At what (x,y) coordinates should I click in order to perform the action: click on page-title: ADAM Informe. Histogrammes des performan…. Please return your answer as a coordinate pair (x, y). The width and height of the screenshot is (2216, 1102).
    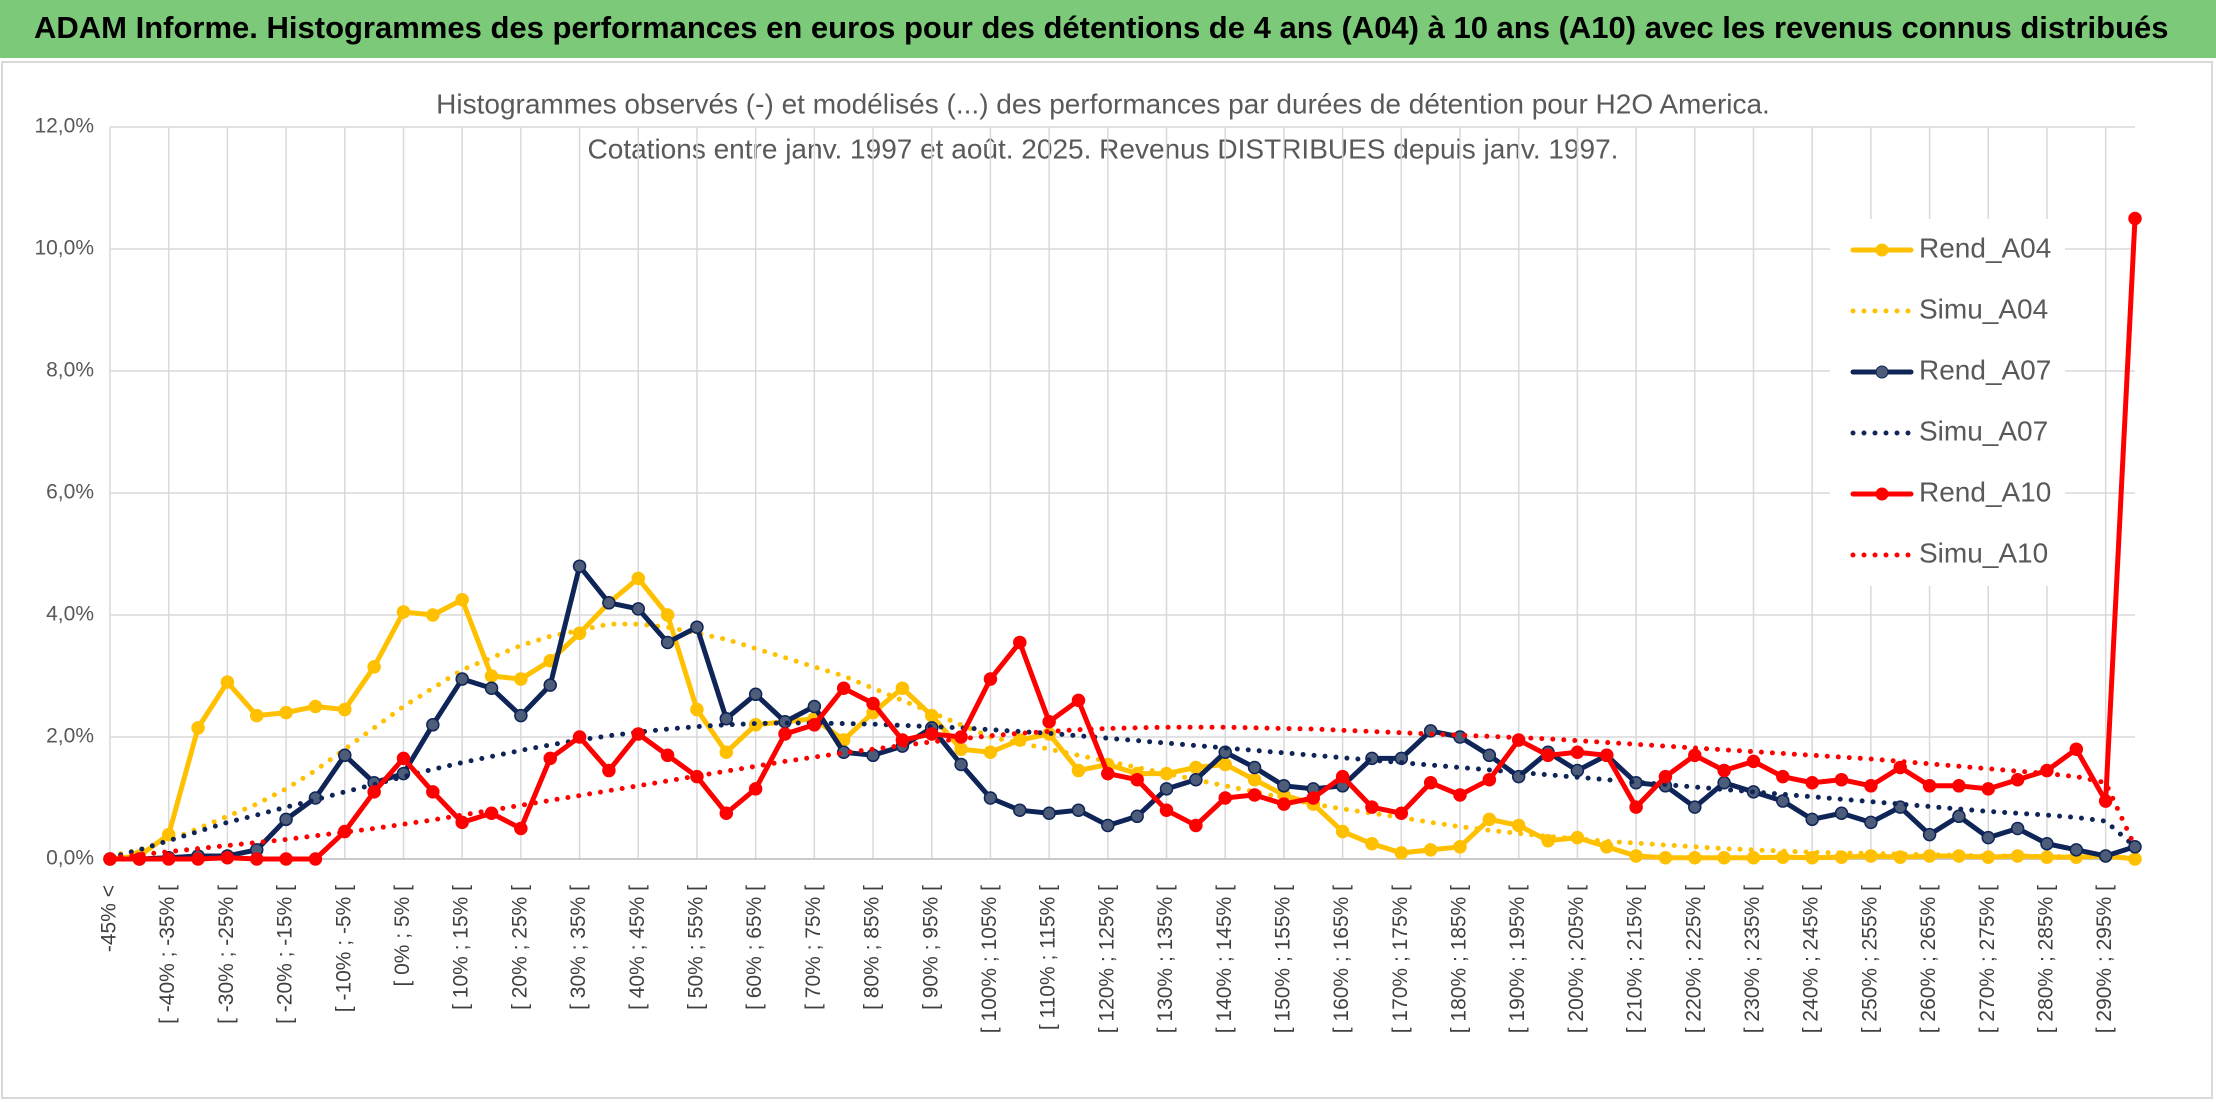
    Looking at the image, I should click on (1101, 27).